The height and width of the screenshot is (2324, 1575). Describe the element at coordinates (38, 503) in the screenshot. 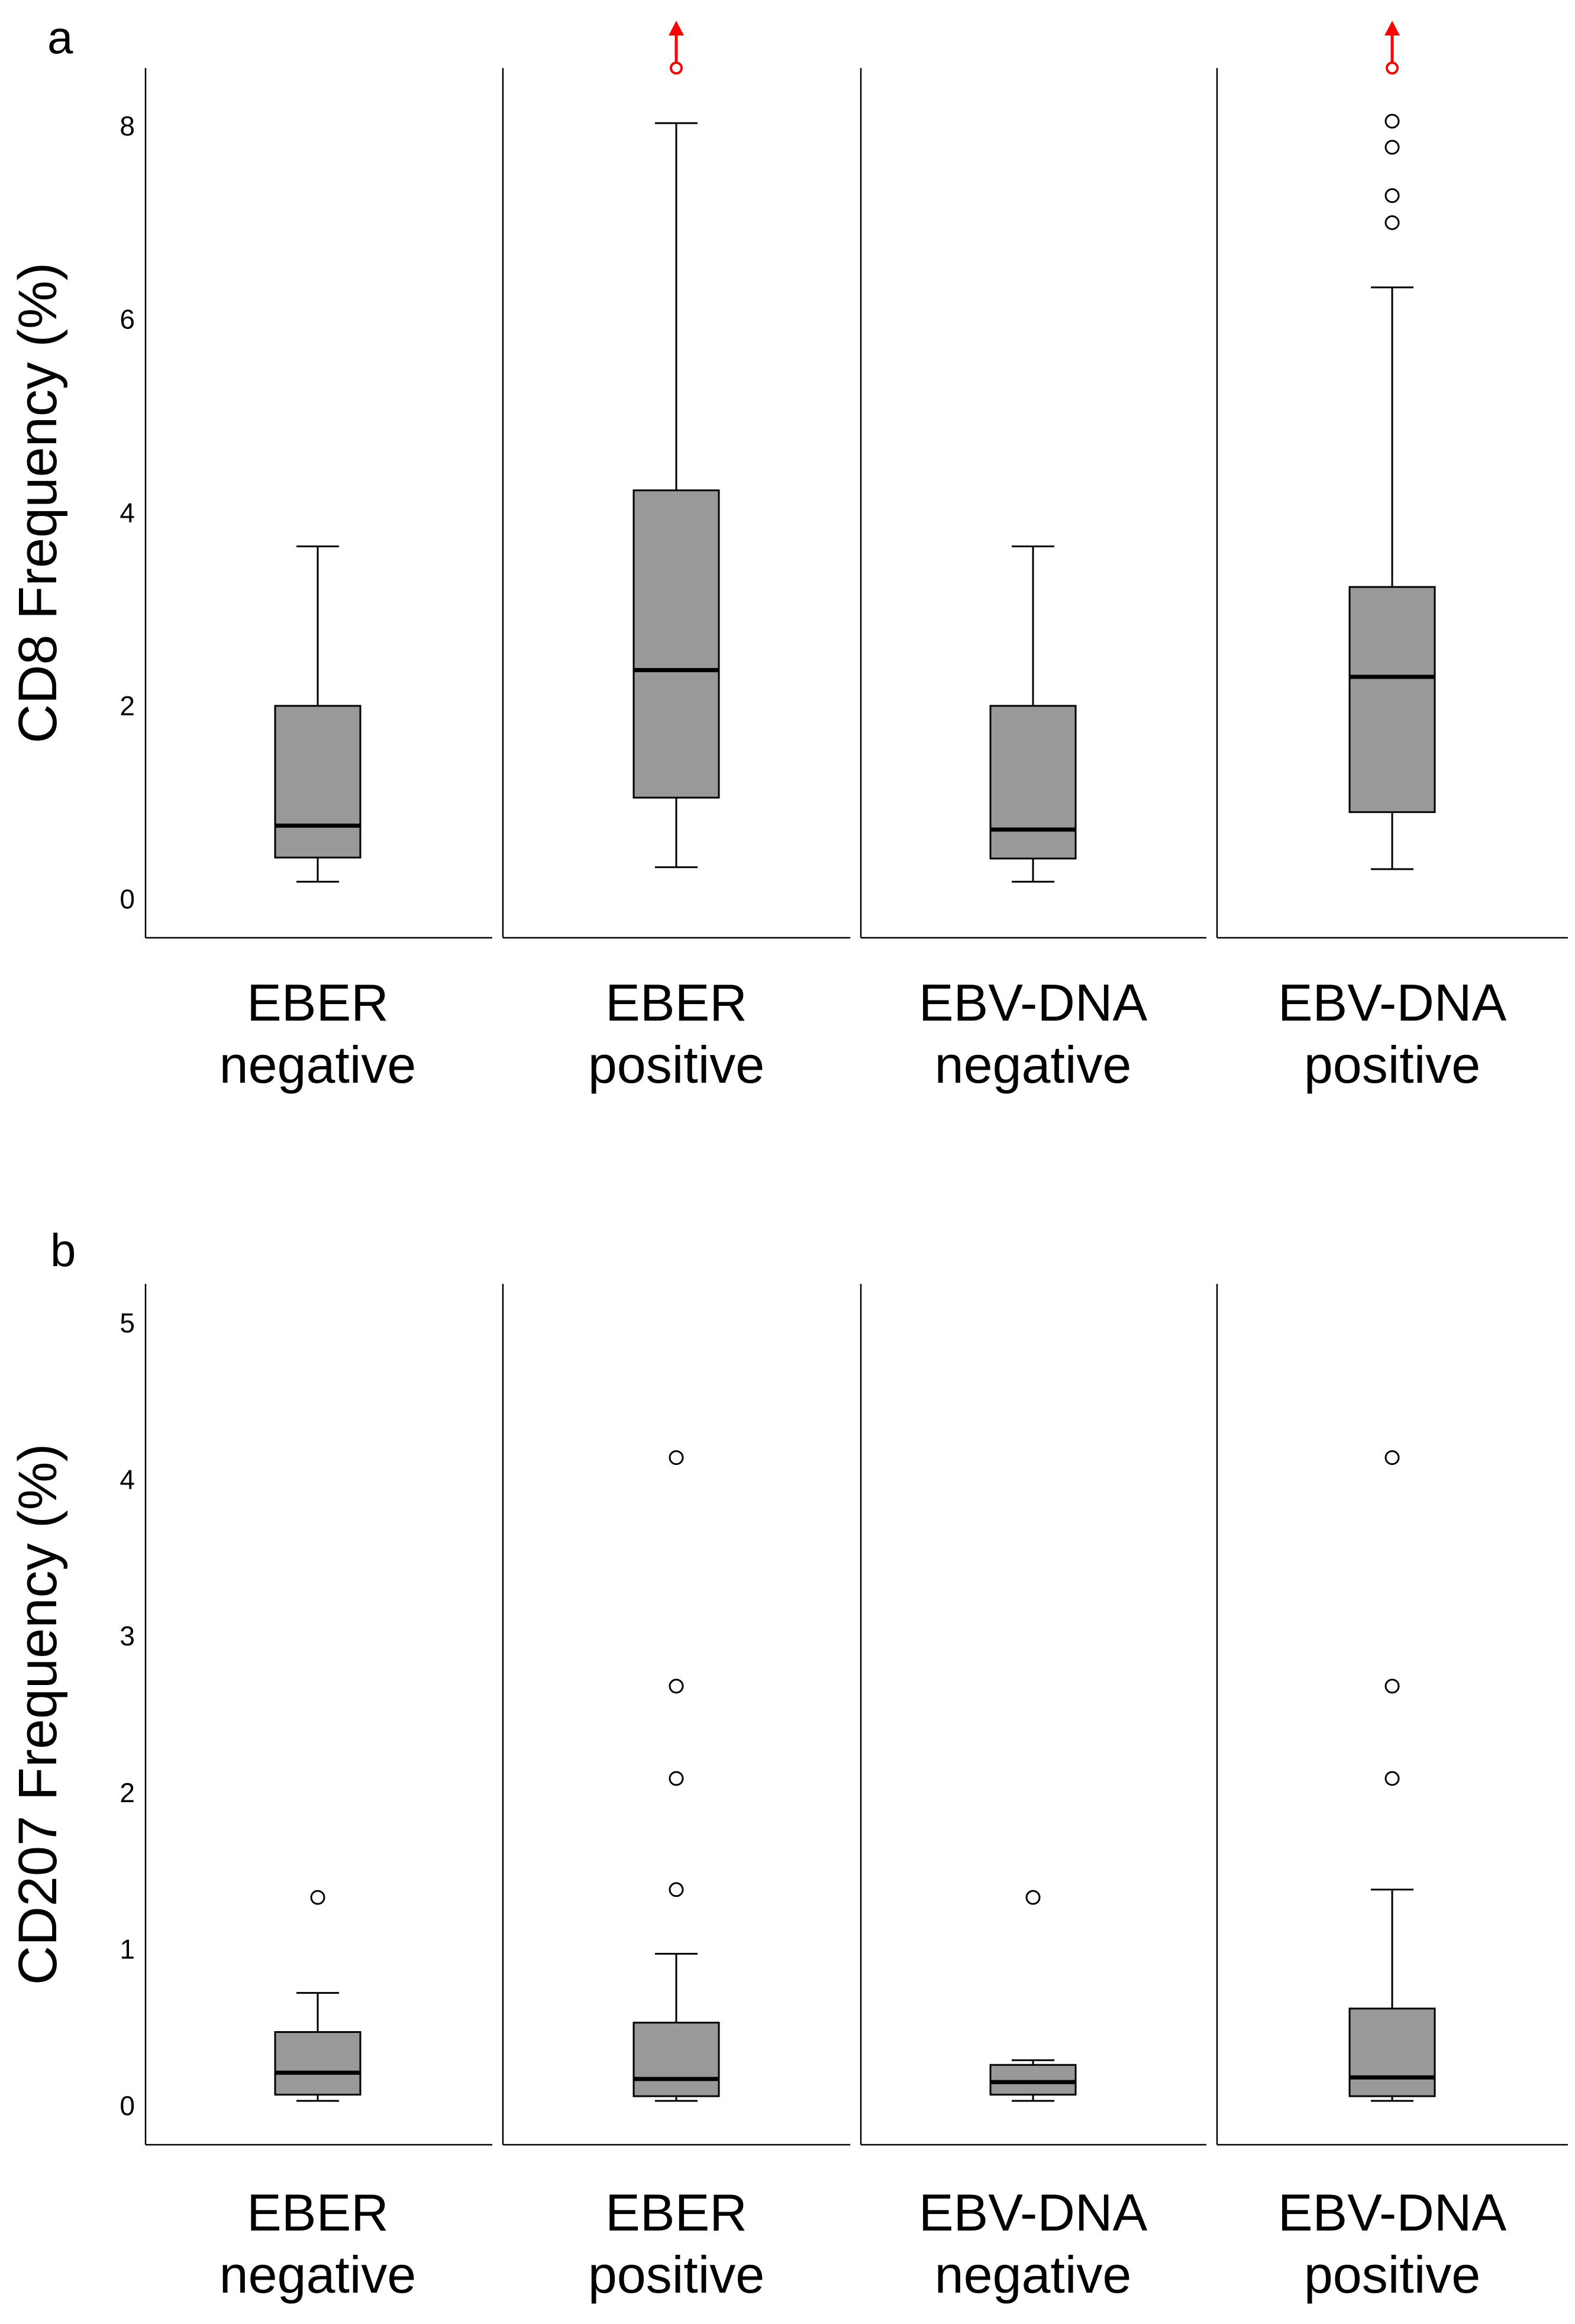

I see `y-axis-label: CD8 Frequency (%)` at that location.